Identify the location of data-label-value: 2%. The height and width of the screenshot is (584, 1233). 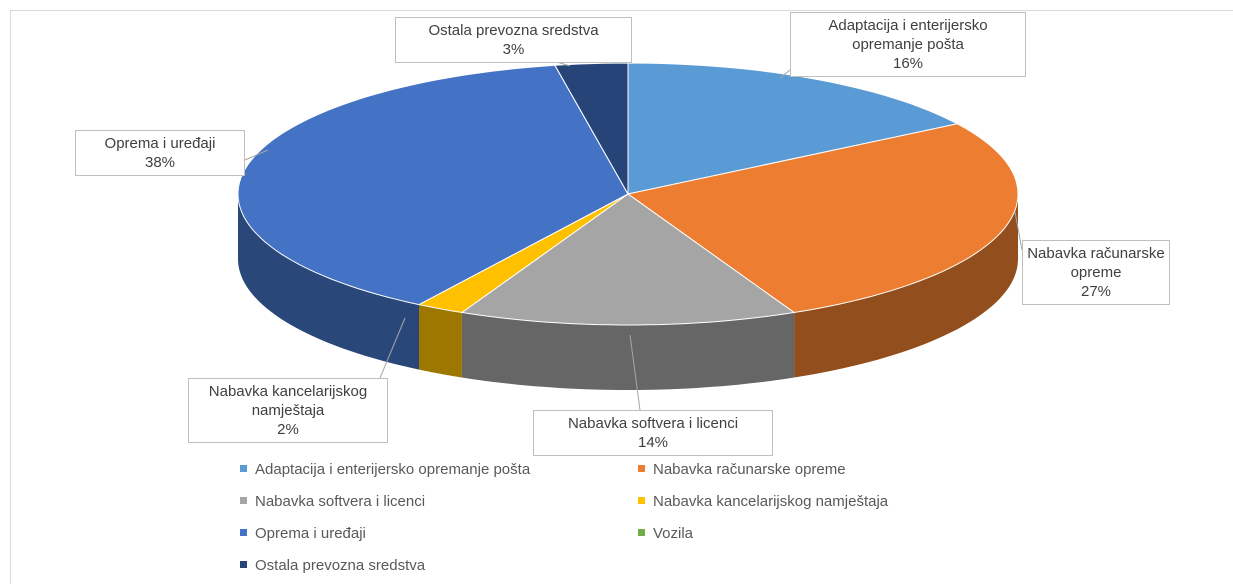
(288, 429).